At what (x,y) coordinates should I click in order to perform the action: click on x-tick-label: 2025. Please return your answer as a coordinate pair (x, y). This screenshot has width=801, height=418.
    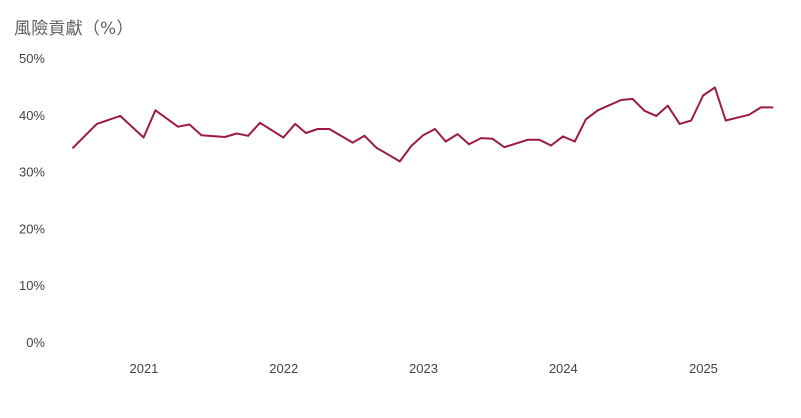
    Looking at the image, I should click on (703, 368).